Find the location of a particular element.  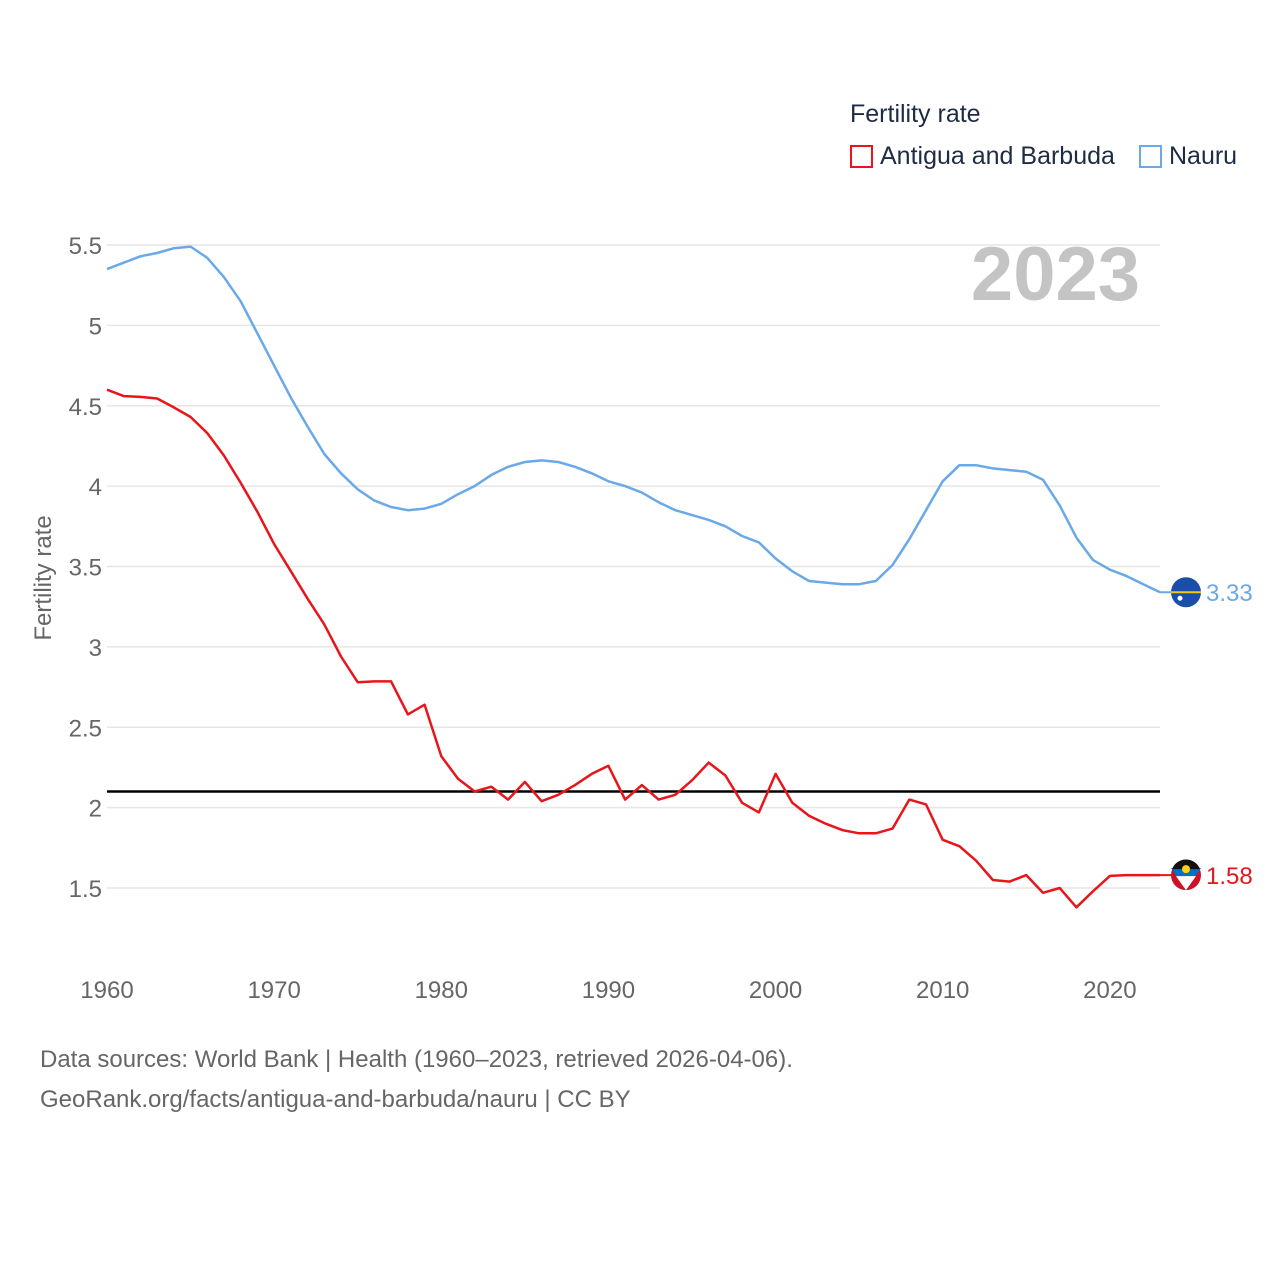

flag-sun is located at coordinates (1186, 869).